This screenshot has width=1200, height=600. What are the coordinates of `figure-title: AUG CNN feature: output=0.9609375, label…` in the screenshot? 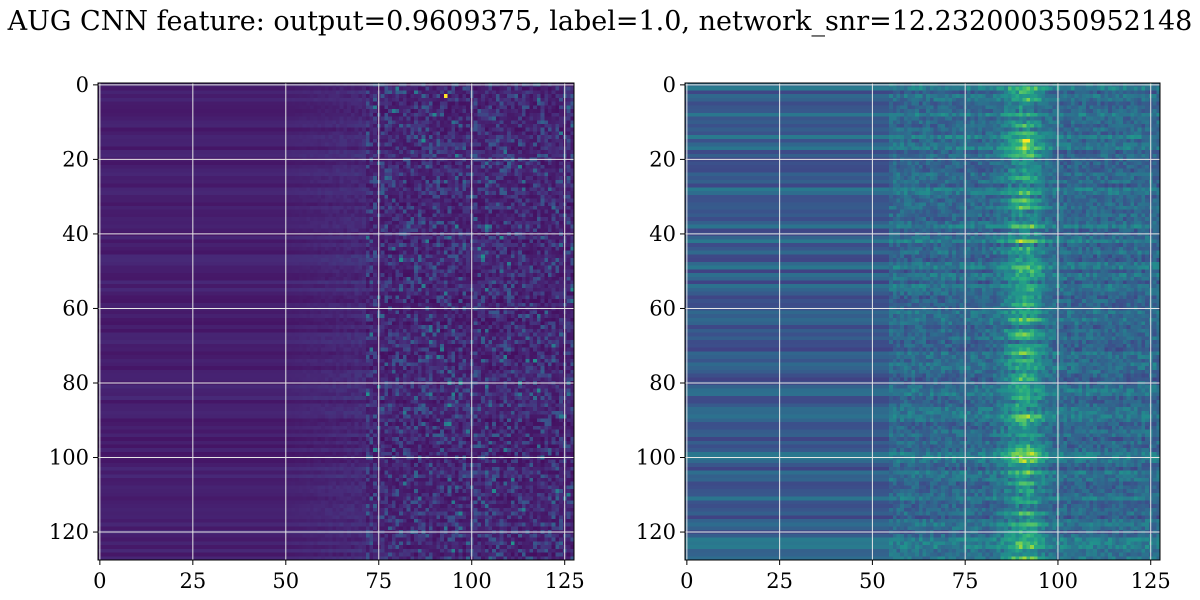 It's located at (600, 26).